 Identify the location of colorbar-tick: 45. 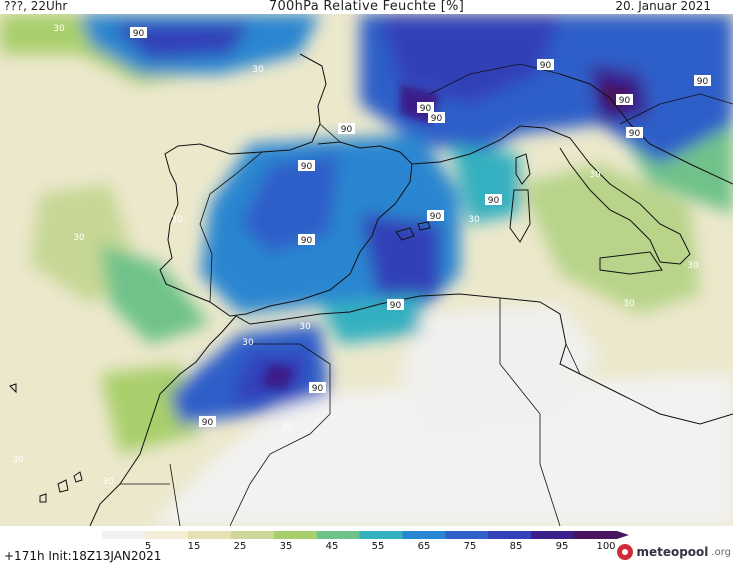
(332, 546).